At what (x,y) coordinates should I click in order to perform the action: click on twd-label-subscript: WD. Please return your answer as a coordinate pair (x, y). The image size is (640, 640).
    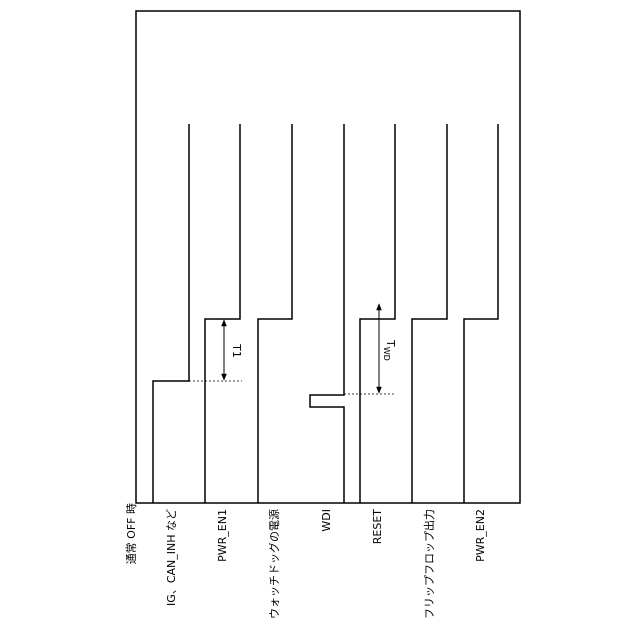
    Looking at the image, I should click on (387, 354).